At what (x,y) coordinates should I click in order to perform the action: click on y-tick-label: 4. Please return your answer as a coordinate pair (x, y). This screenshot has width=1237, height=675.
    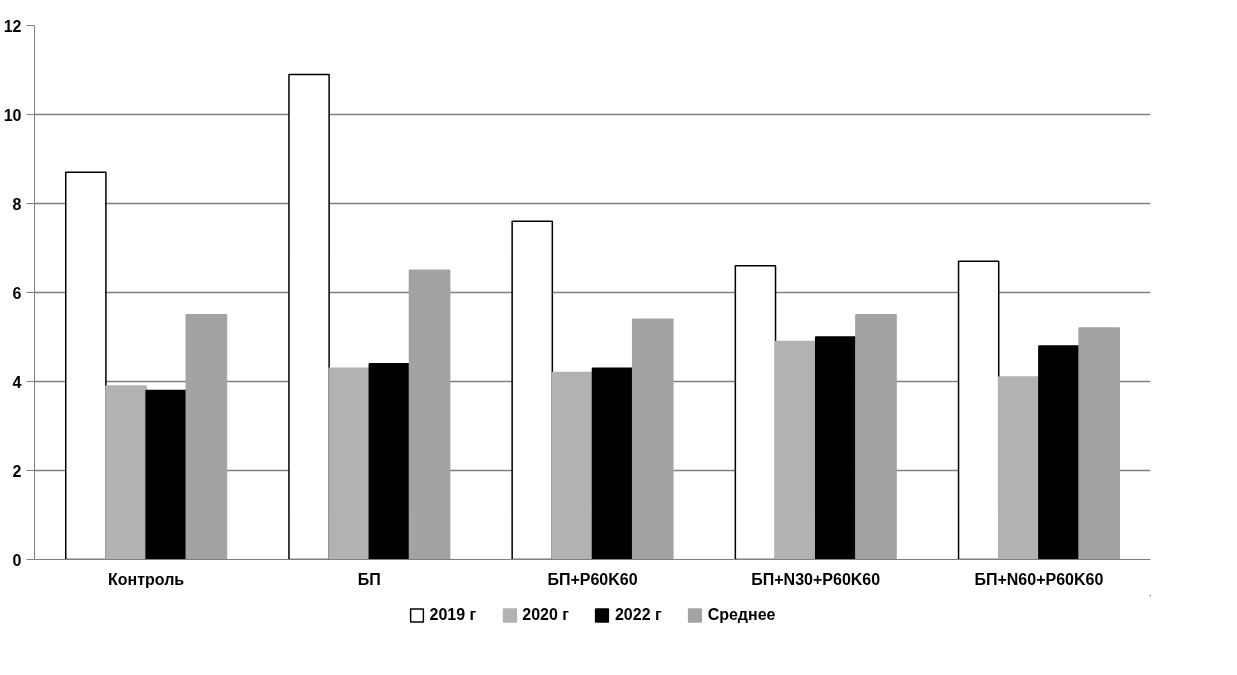
    Looking at the image, I should click on (17, 382).